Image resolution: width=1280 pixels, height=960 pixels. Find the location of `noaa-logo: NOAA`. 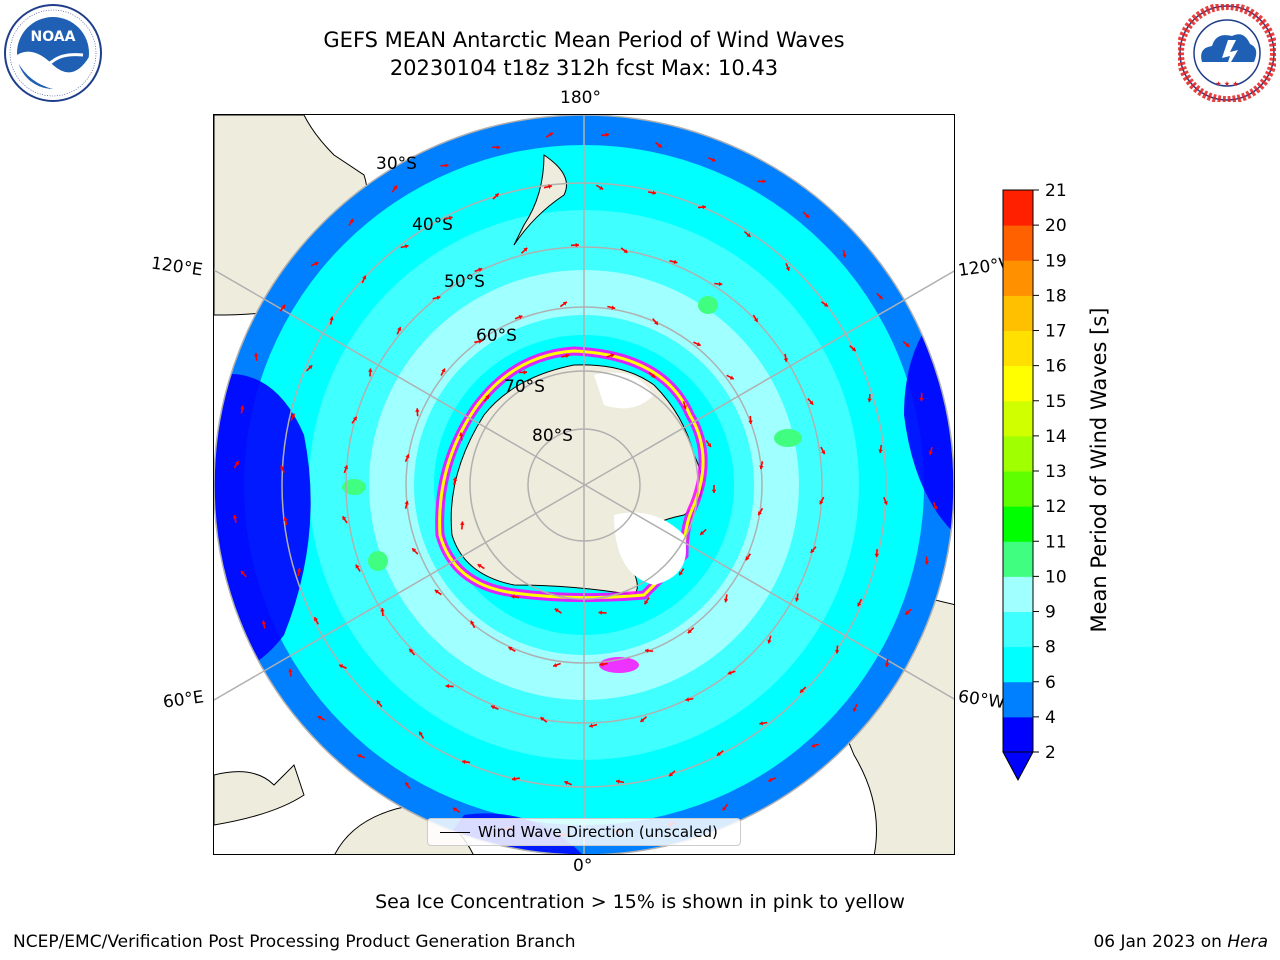

noaa-logo: NOAA is located at coordinates (53, 53).